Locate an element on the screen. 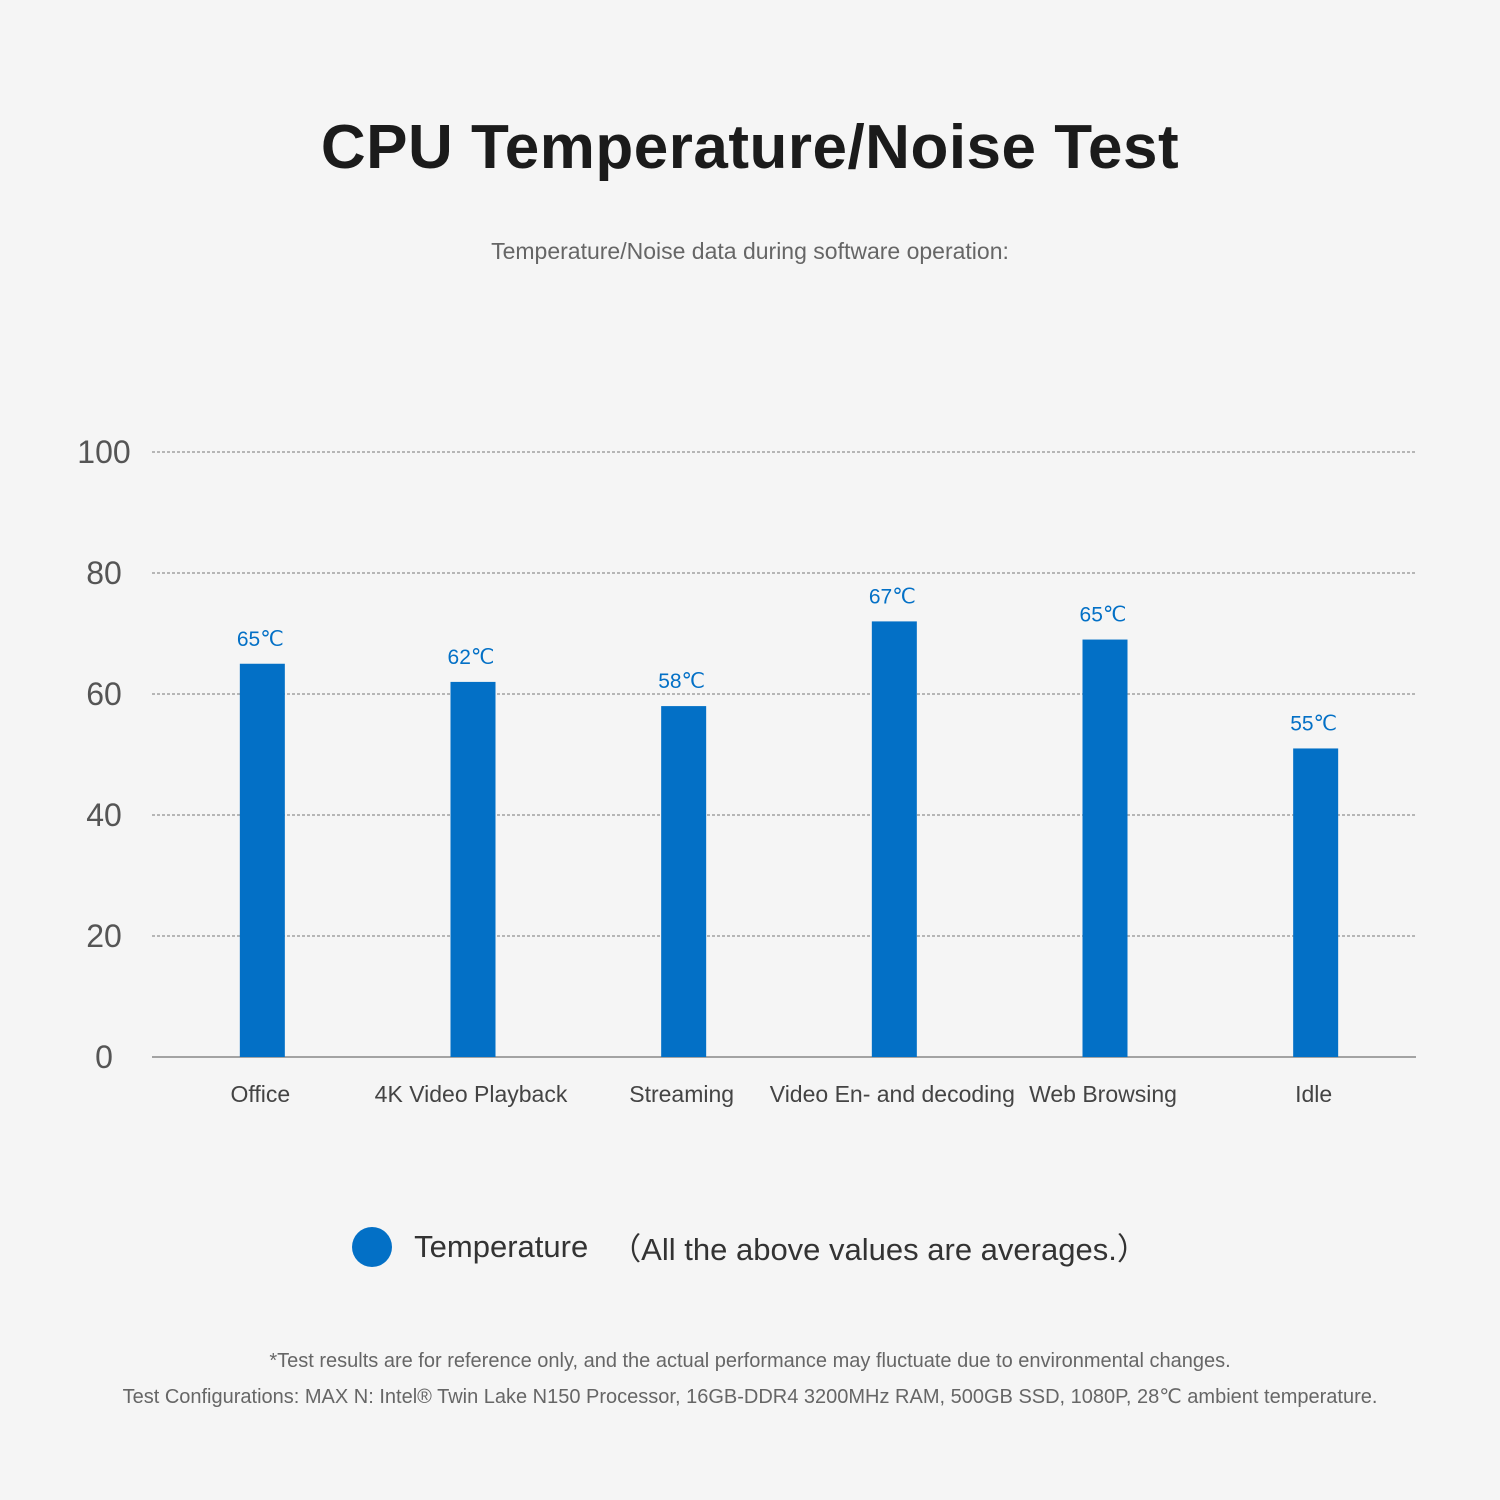 The height and width of the screenshot is (1500, 1500). x-tick-label: Office is located at coordinates (261, 1094).